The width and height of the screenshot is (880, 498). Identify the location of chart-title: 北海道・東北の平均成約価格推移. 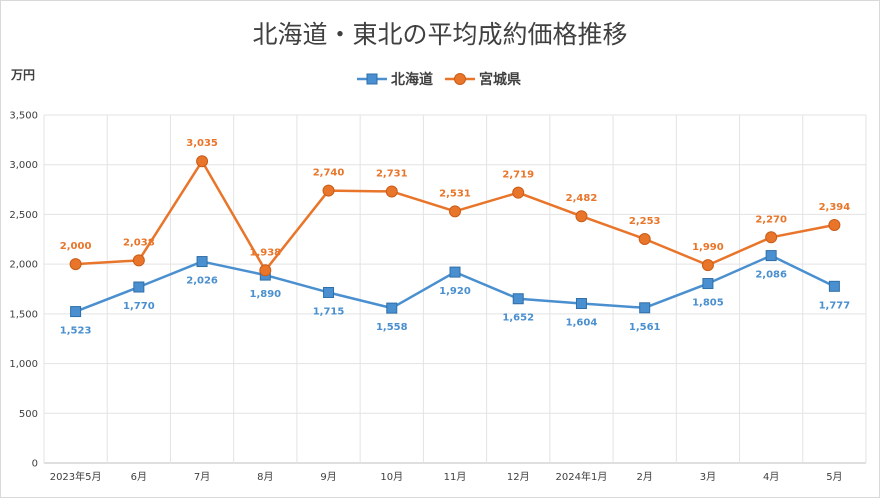
(439, 34).